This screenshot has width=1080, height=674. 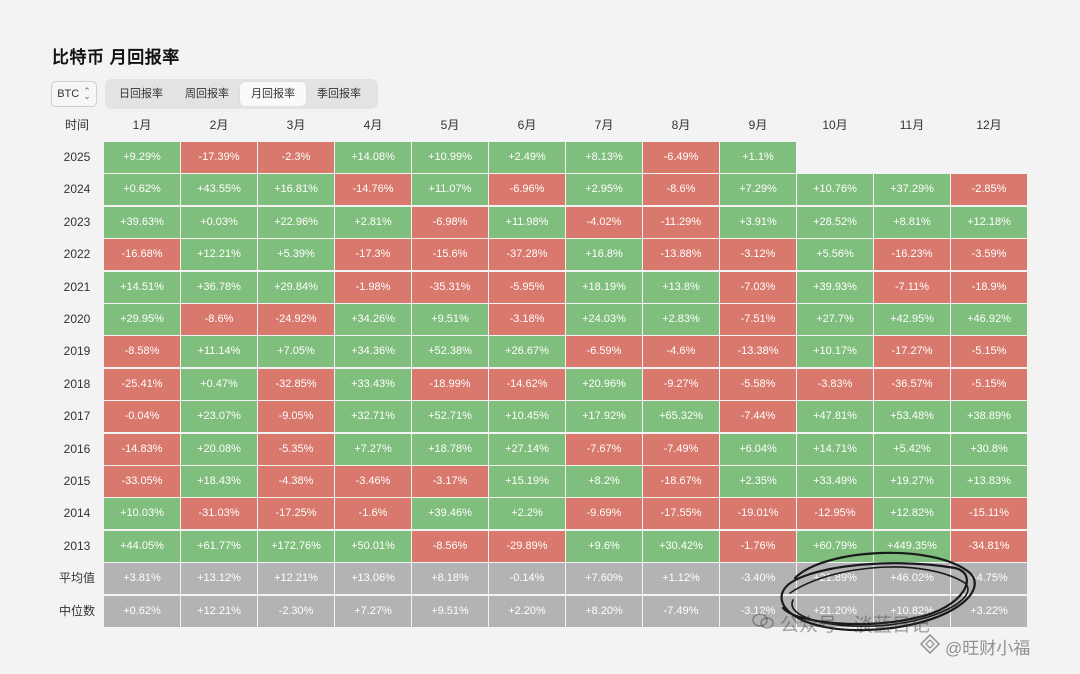 What do you see at coordinates (604, 190) in the screenshot?
I see `return-cell: +2.95%` at bounding box center [604, 190].